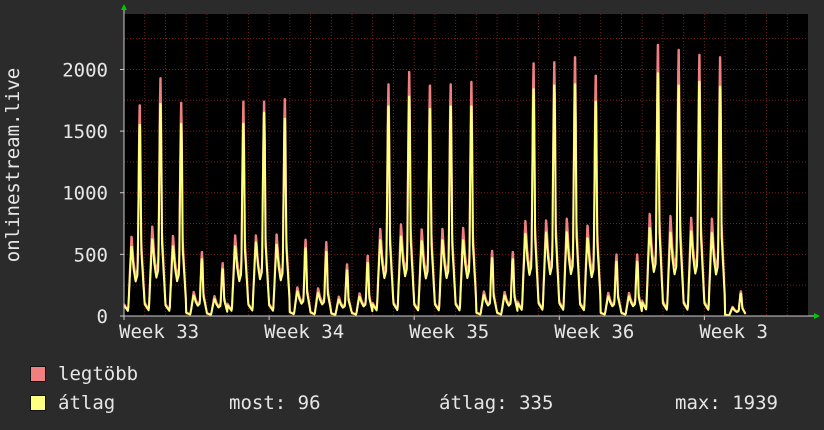 The width and height of the screenshot is (824, 430). I want to click on legend-label-avg: átlag, so click(87, 403).